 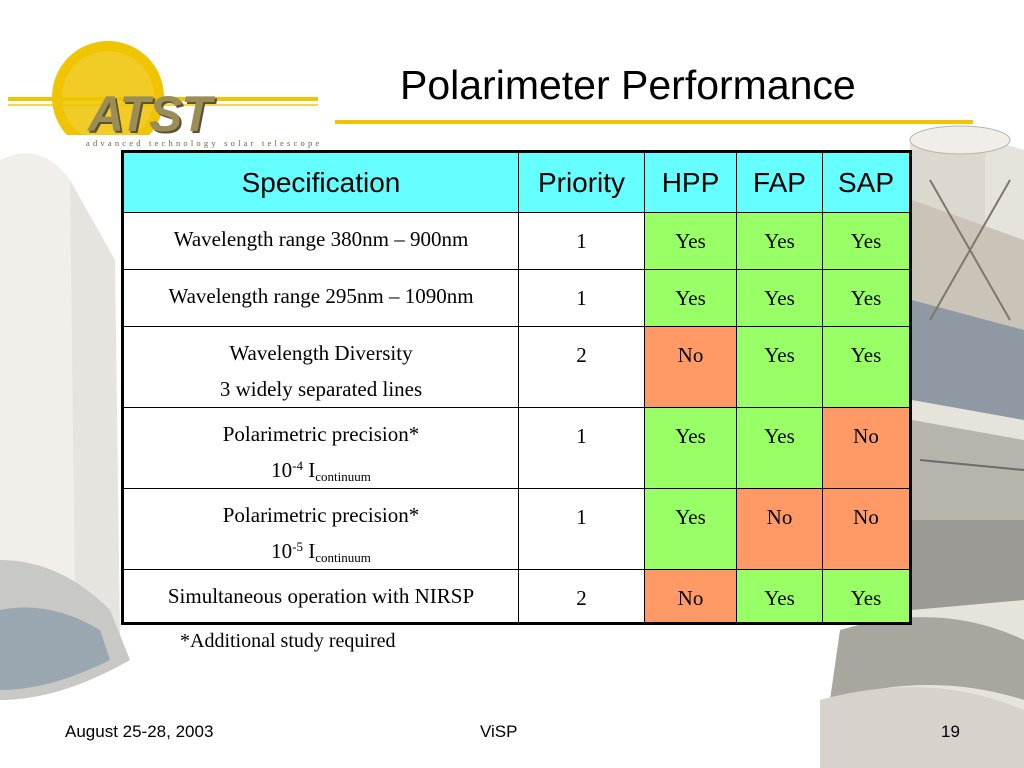 What do you see at coordinates (320, 529) in the screenshot?
I see `spec-cell: Polarimetric precision* 10-5 Icontinuum` at bounding box center [320, 529].